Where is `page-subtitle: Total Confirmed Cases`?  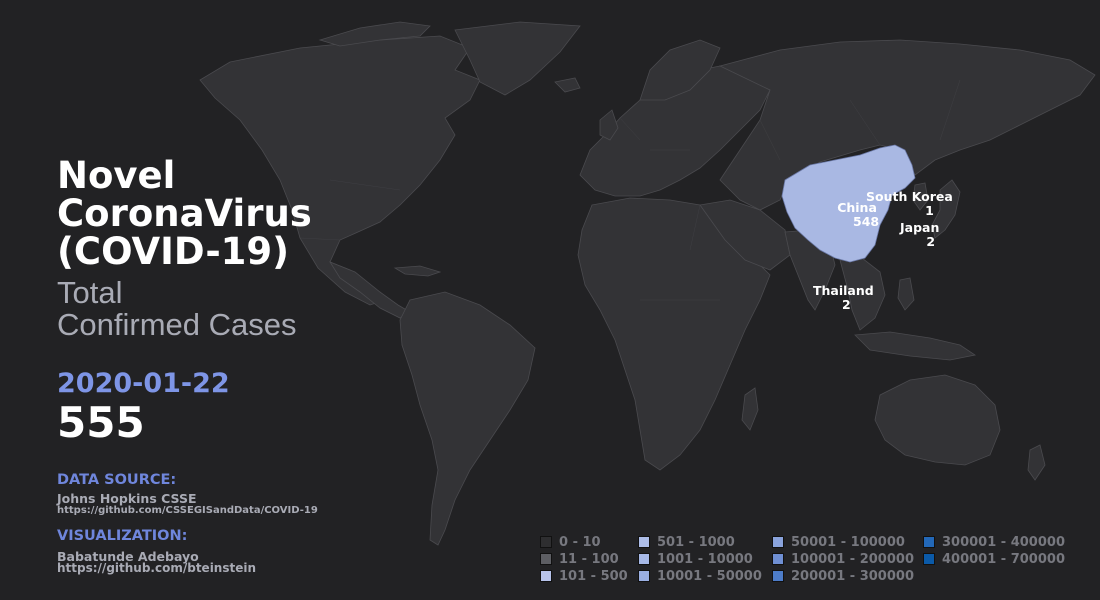
page-subtitle: Total Confirmed Cases is located at coordinates (222, 309).